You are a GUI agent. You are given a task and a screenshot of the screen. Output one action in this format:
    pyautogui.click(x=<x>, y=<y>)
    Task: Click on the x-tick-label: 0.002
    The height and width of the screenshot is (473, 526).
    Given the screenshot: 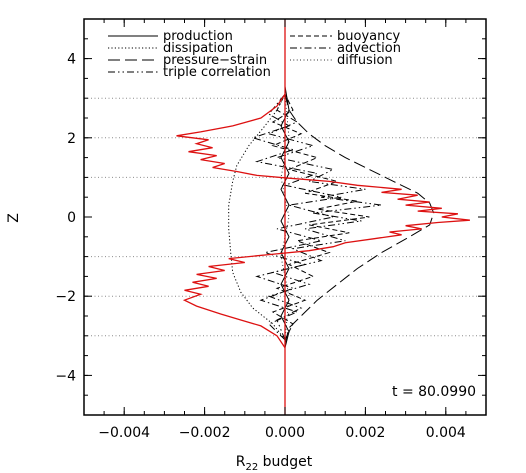 What is the action you would take?
    pyautogui.click(x=365, y=433)
    